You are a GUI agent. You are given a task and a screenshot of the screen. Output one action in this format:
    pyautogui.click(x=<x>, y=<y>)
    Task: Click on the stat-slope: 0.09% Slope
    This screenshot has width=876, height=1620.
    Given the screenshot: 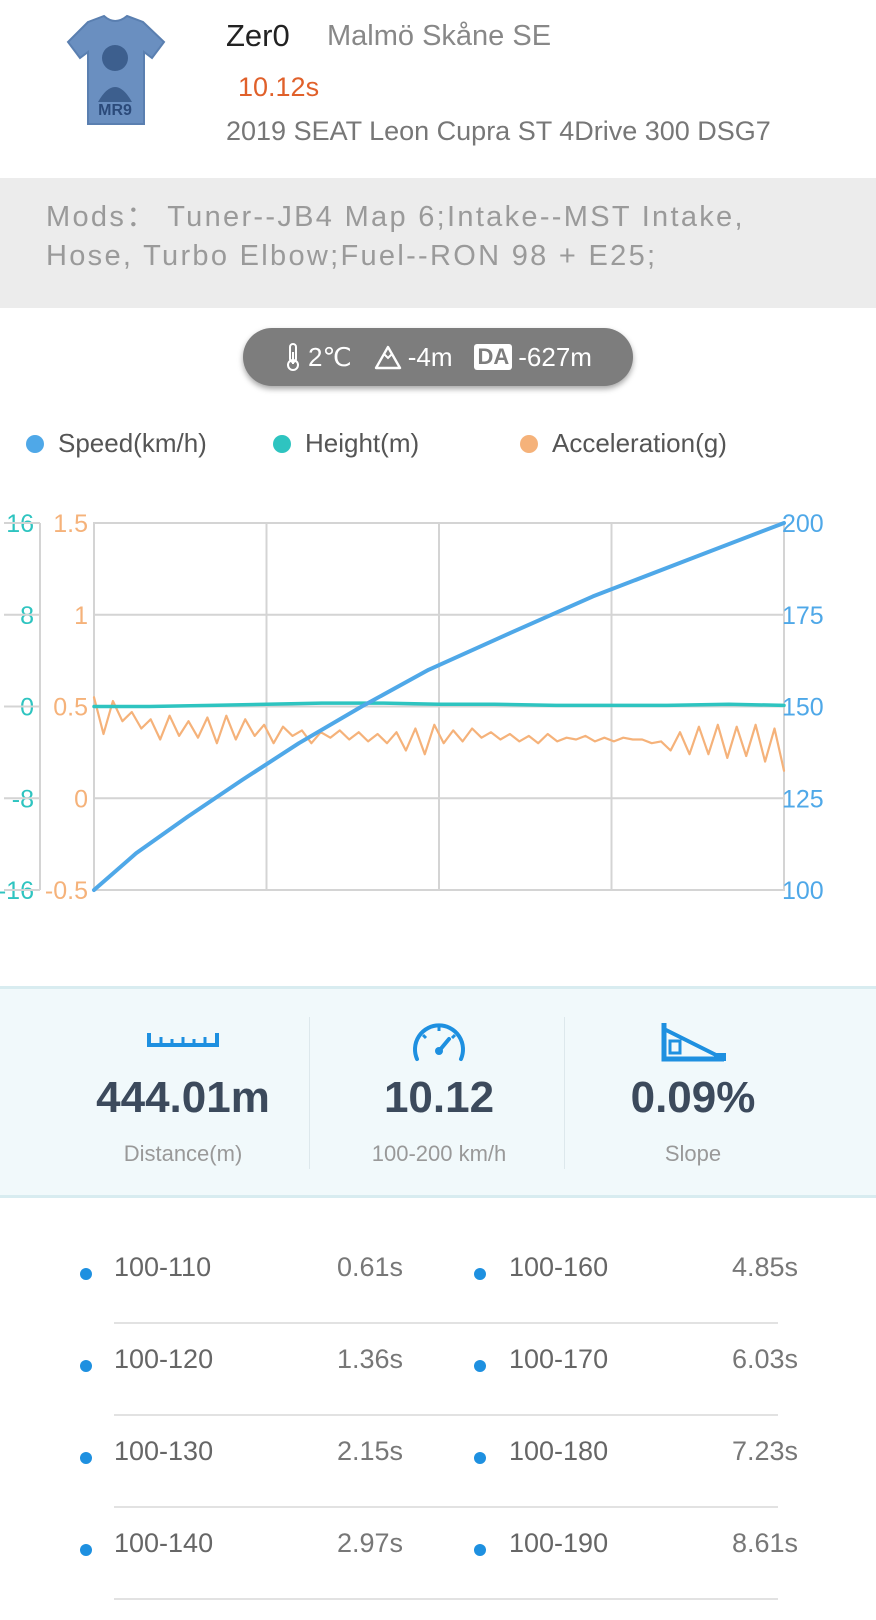 What is the action you would take?
    pyautogui.click(x=693, y=1095)
    